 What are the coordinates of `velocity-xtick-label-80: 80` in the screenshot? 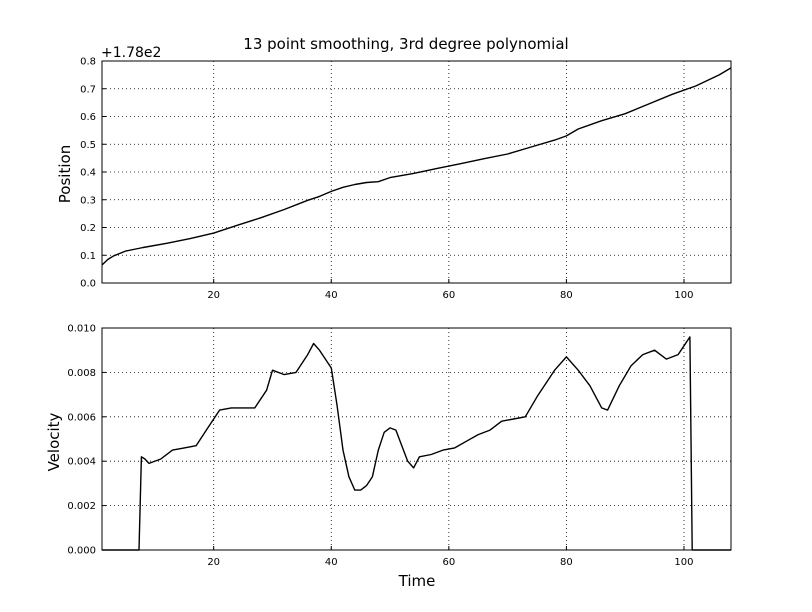 It's located at (566, 562).